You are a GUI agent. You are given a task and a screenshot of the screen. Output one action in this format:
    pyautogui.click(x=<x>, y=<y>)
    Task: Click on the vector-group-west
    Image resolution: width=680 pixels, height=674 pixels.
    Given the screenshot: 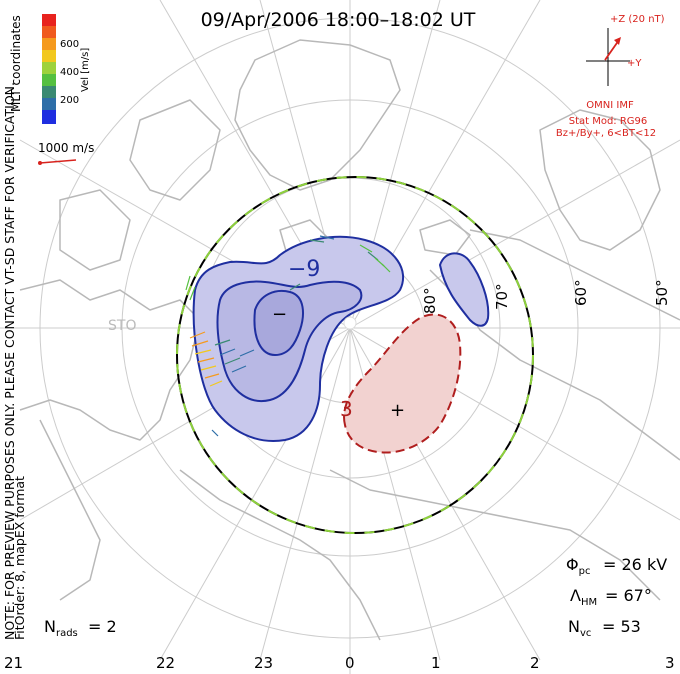 What is the action you would take?
    pyautogui.click(x=220, y=356)
    